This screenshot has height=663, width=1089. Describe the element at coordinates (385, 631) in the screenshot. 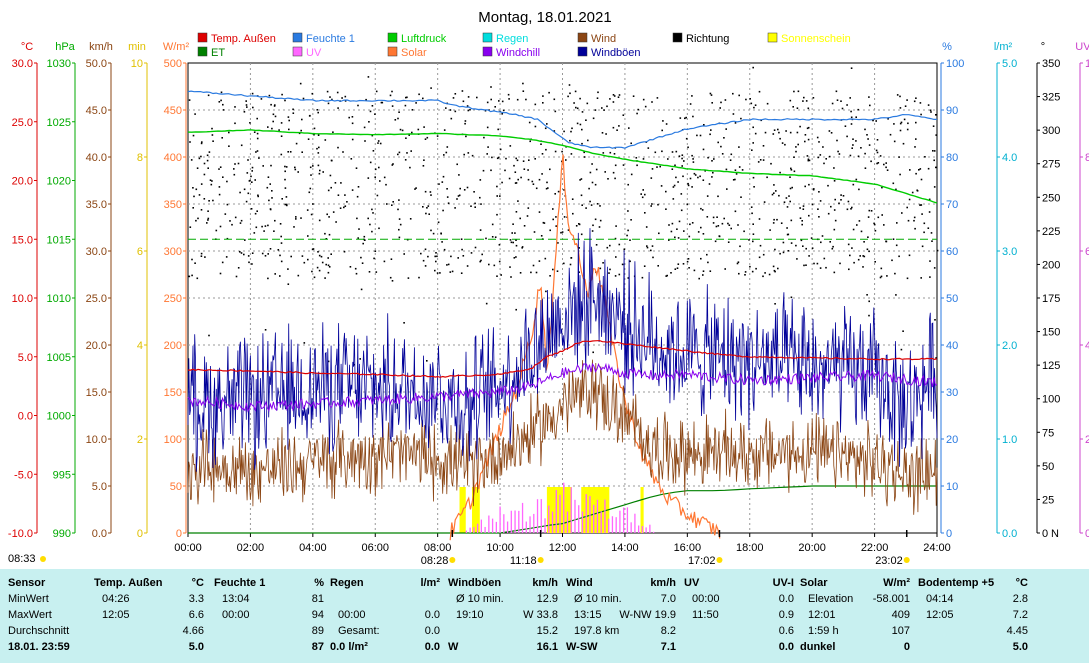

I see `stats-row: Gesamt: 0.0` at that location.